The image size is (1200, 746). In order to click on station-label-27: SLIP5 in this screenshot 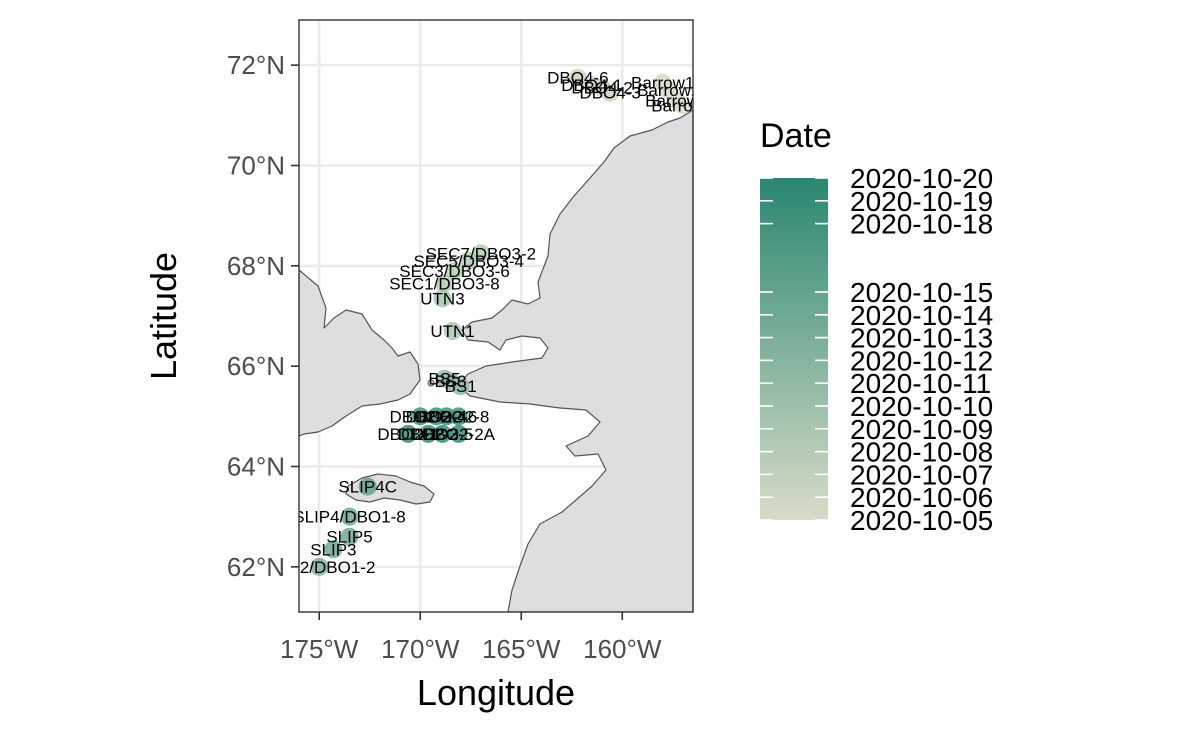, I will do `click(349, 537)`.